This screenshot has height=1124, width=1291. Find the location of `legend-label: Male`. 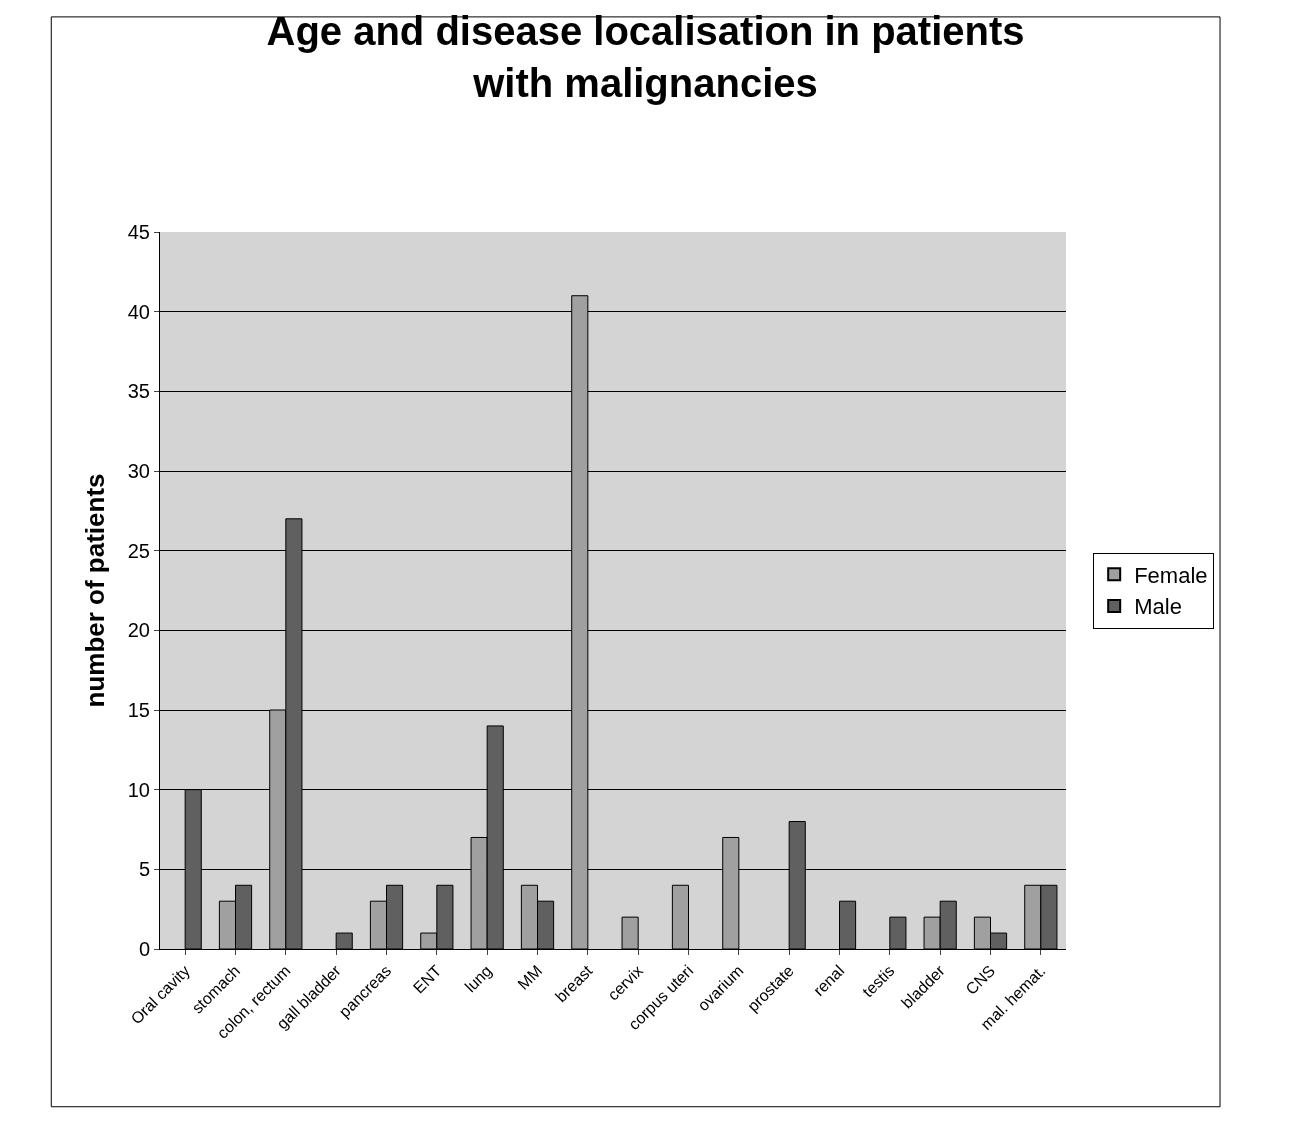

legend-label: Male is located at coordinates (1158, 607).